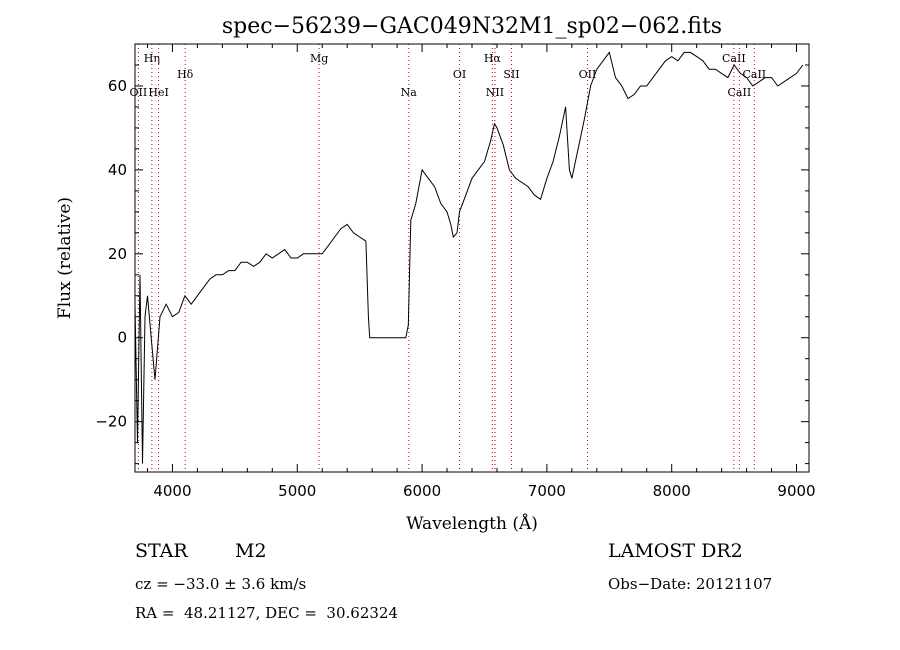  What do you see at coordinates (422, 491) in the screenshot?
I see `x-tick-label: 6000` at bounding box center [422, 491].